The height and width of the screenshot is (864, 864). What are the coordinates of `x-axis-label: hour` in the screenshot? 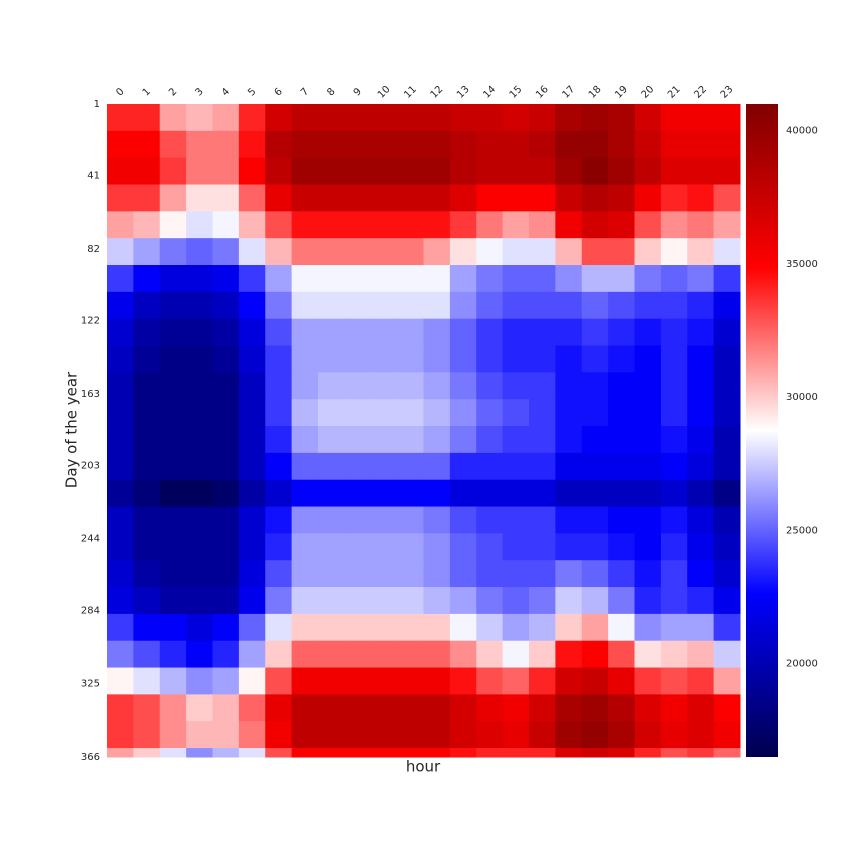 It's located at (423, 767).